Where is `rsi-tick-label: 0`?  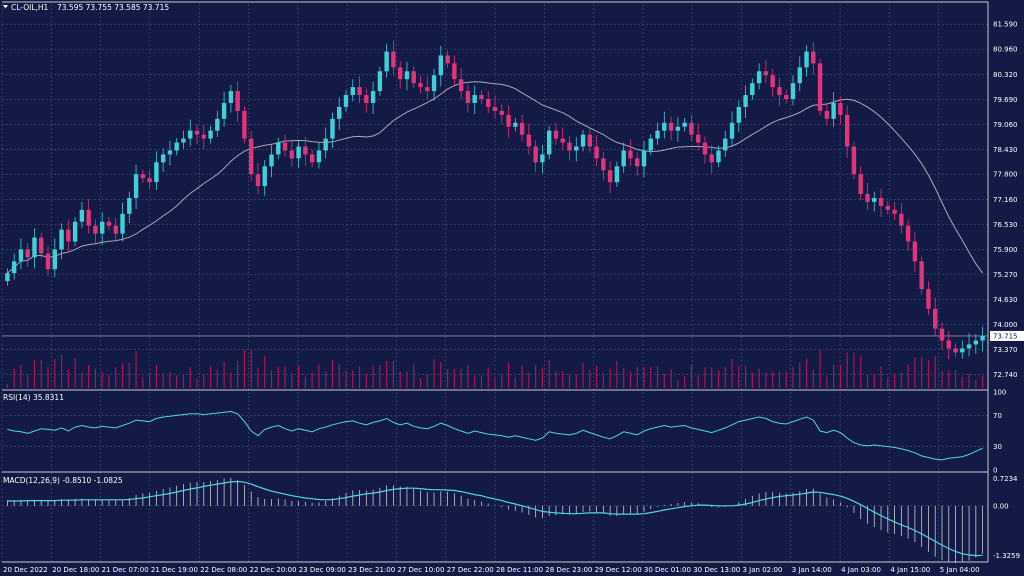
rsi-tick-label: 0 is located at coordinates (995, 471).